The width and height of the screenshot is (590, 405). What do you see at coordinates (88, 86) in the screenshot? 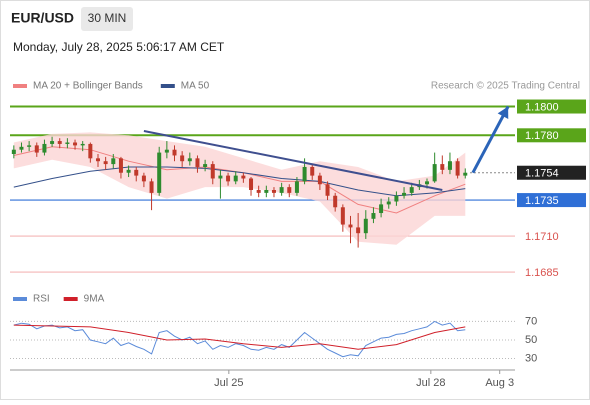
I see `legend-label: MA 20 + Bollinger Bands` at bounding box center [88, 86].